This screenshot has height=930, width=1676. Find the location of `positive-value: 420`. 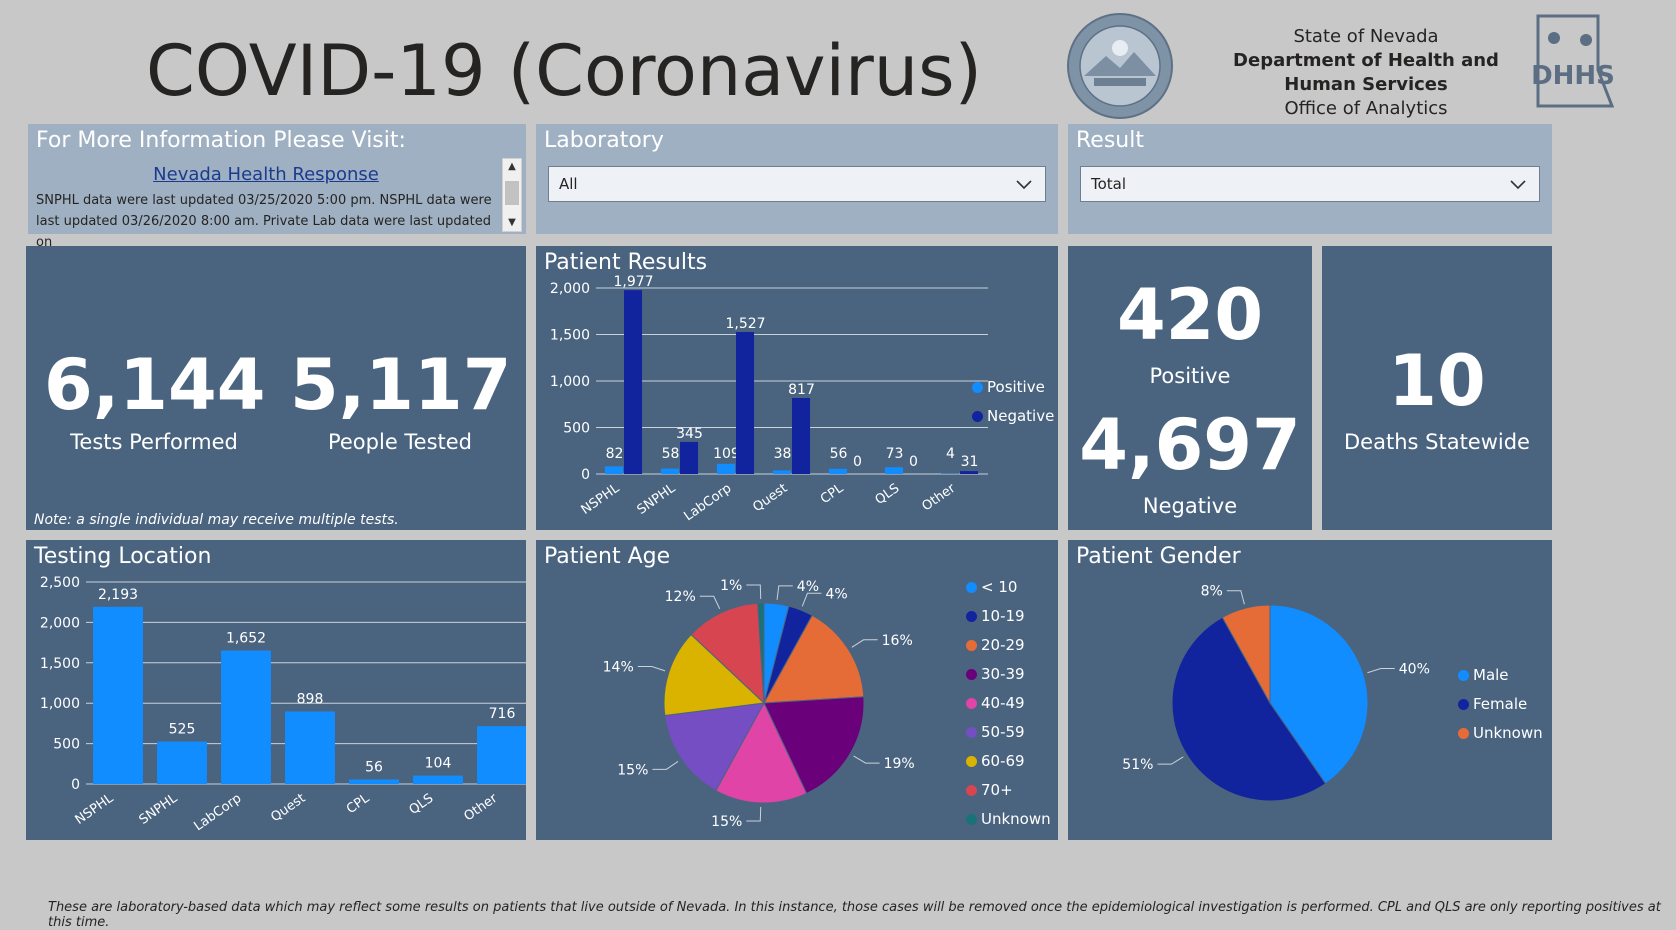

positive-value: 420 is located at coordinates (1190, 315).